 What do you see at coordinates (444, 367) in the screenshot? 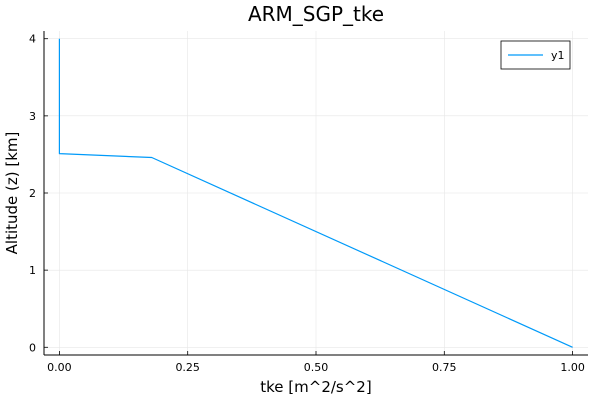
I see `x-tick-label-3: 0.75` at bounding box center [444, 367].